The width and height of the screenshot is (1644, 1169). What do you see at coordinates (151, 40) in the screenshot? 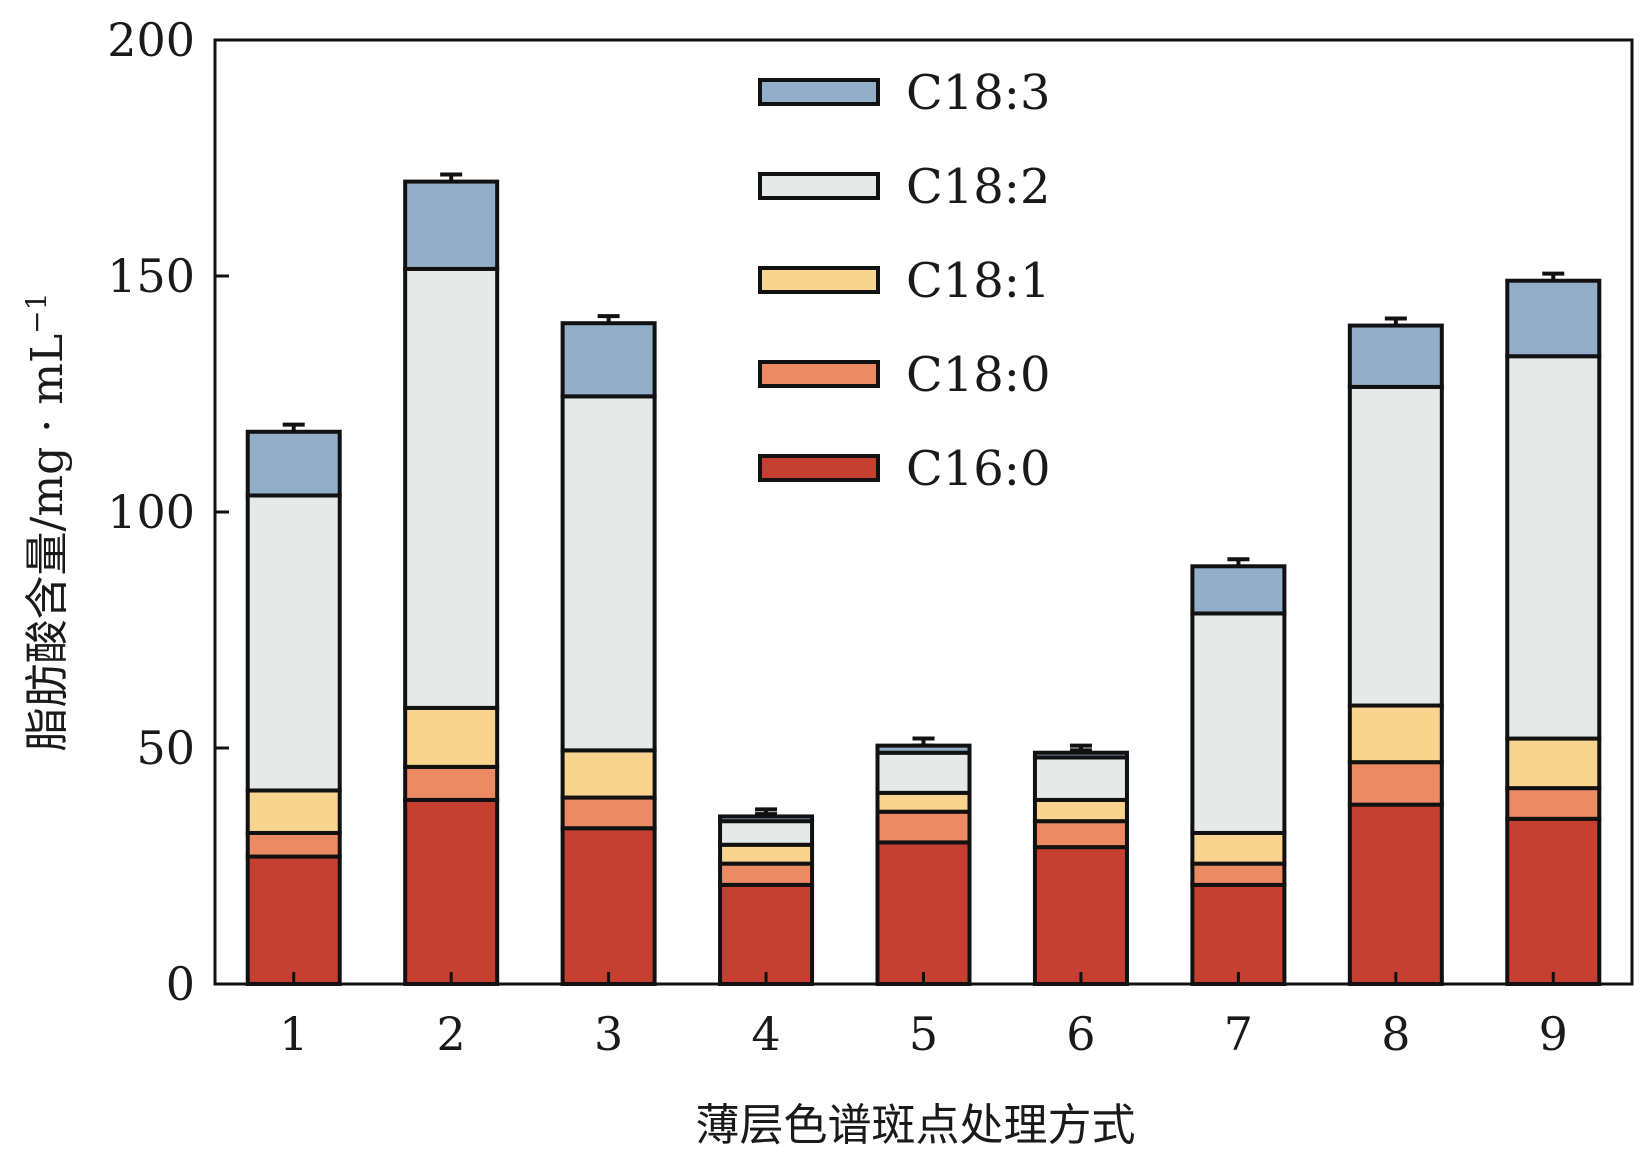
I see `y-tick-label-200: 200` at bounding box center [151, 40].